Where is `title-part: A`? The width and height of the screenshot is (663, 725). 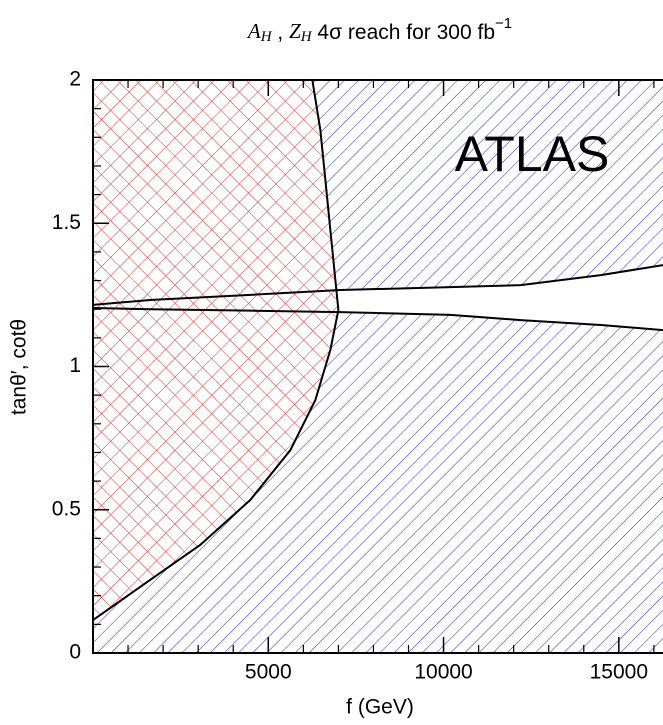
title-part: A is located at coordinates (253, 31).